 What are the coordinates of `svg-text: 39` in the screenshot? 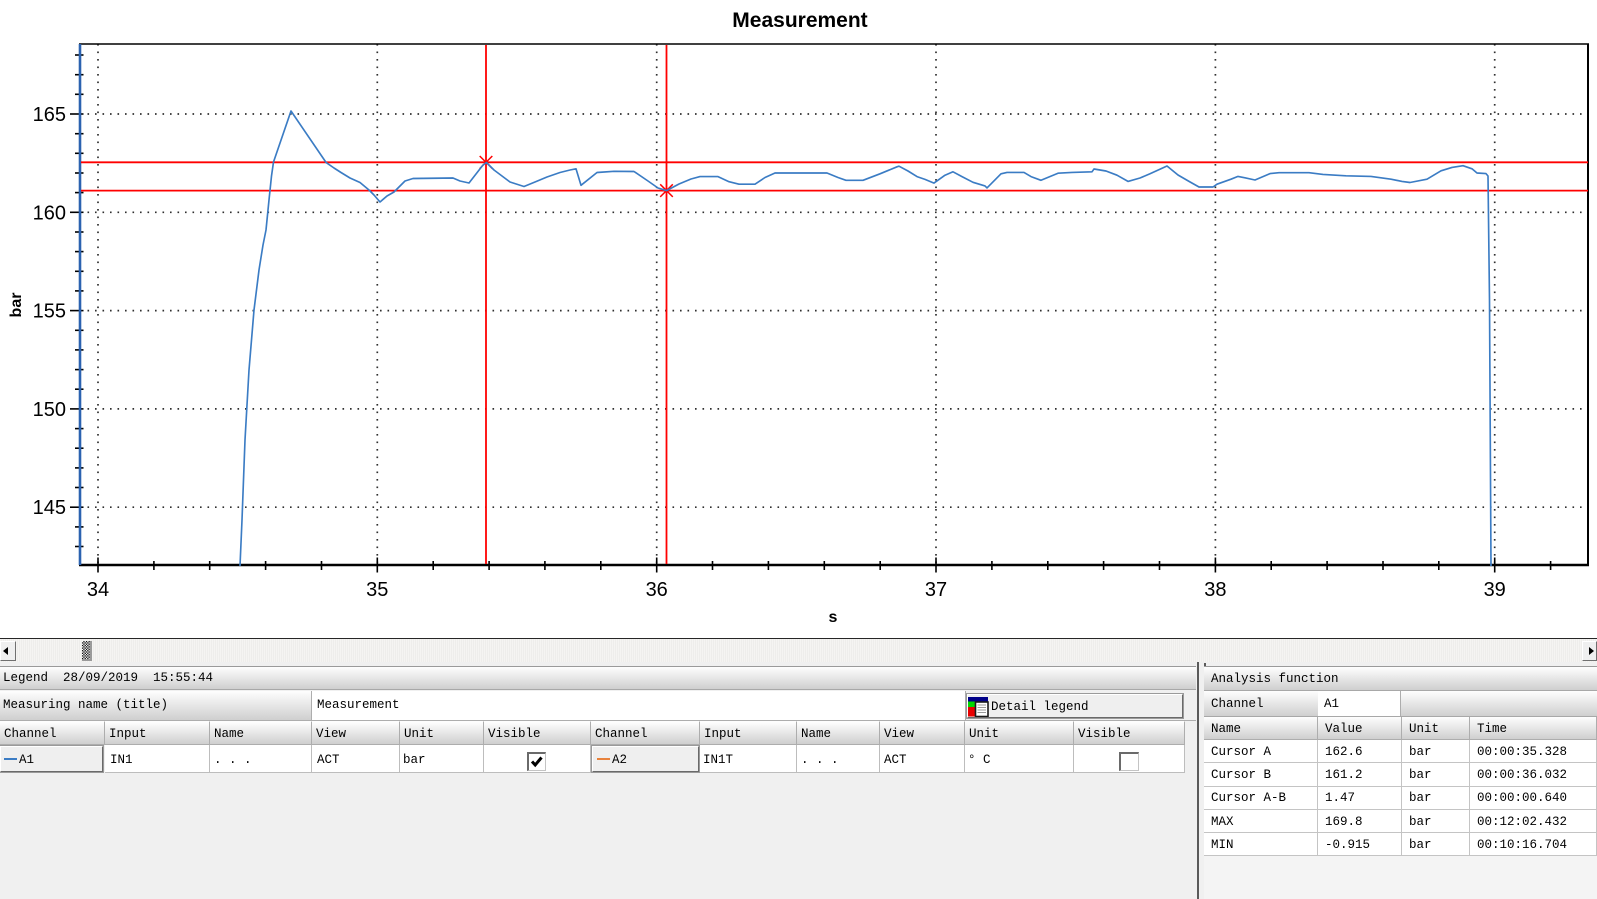 It's located at (1495, 590).